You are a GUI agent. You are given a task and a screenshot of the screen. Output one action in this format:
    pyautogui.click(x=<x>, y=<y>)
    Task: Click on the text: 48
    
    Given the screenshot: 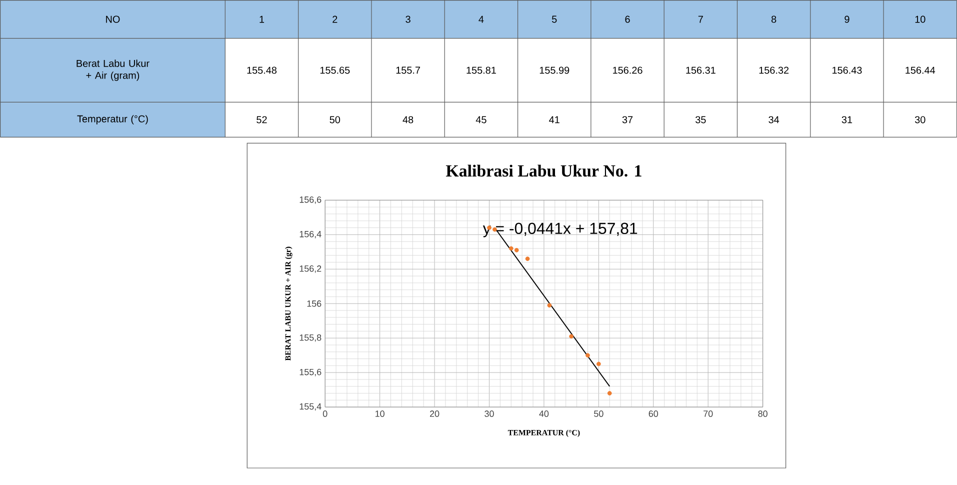 What is the action you would take?
    pyautogui.click(x=408, y=120)
    